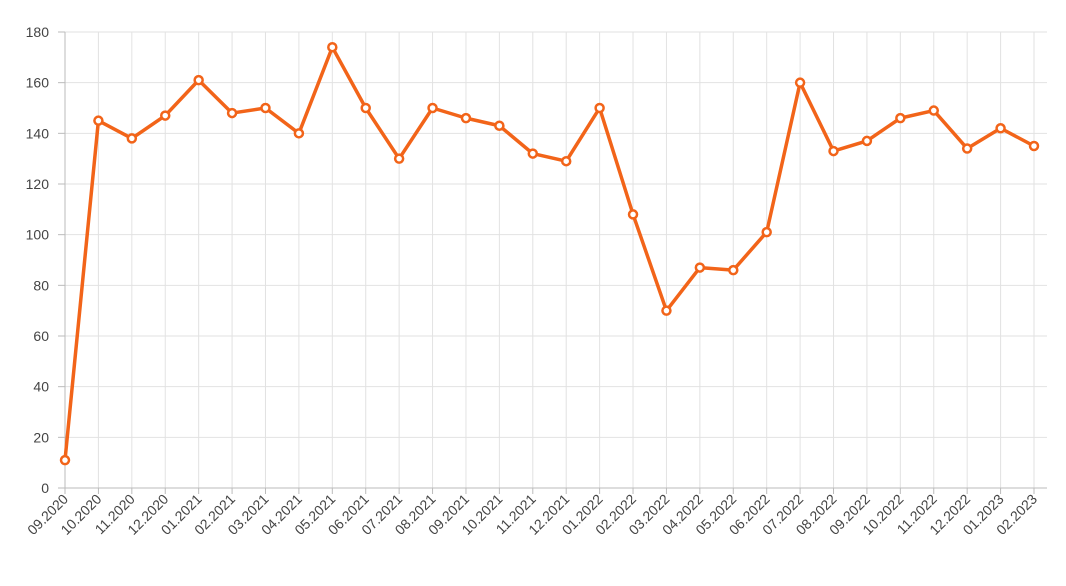 The width and height of the screenshot is (1066, 586). I want to click on y-tick-label: 100, so click(38, 235).